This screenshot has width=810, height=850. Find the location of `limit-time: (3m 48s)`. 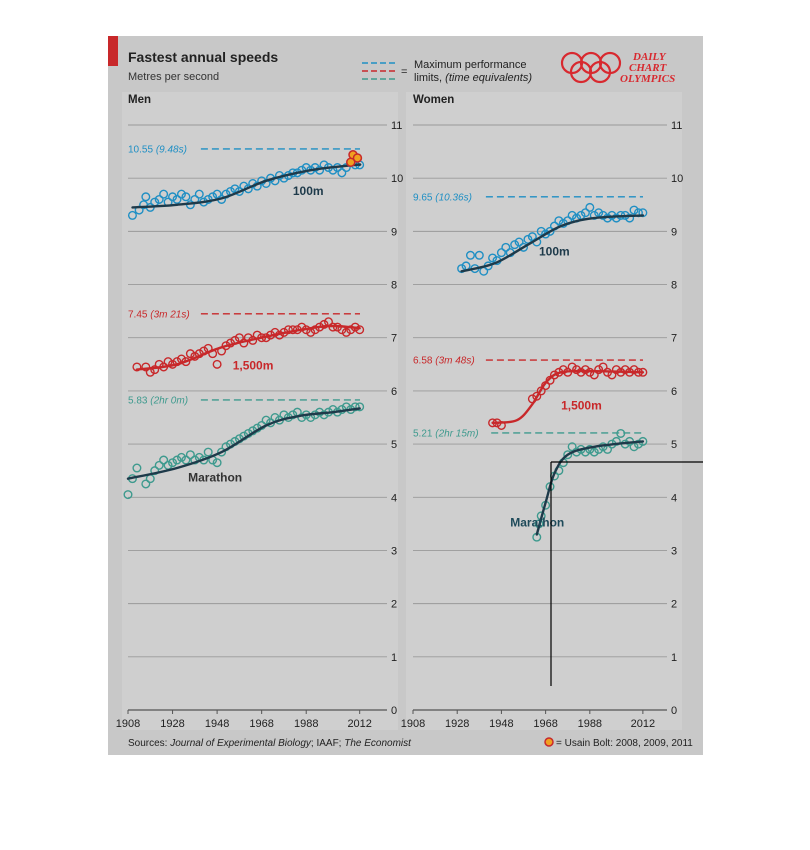

limit-time: (3m 48s) is located at coordinates (454, 361).